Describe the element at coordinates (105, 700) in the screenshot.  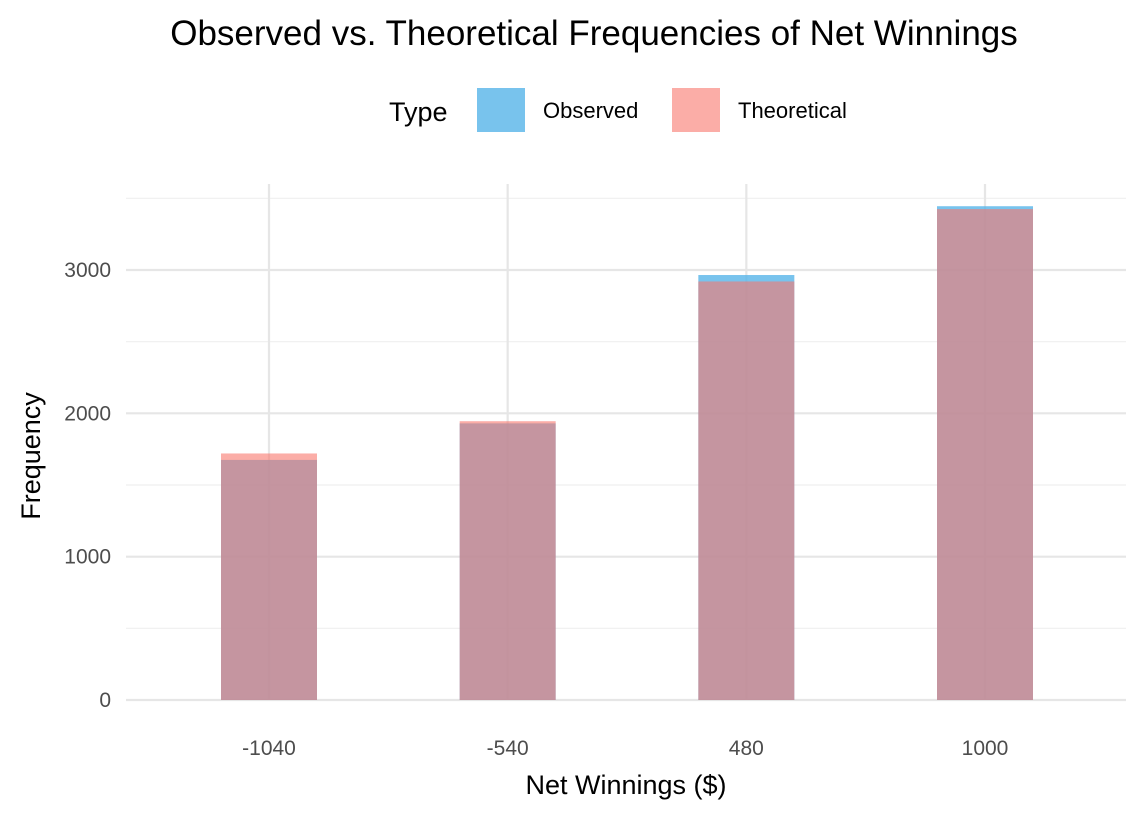
I see `y-tick-label: 0` at that location.